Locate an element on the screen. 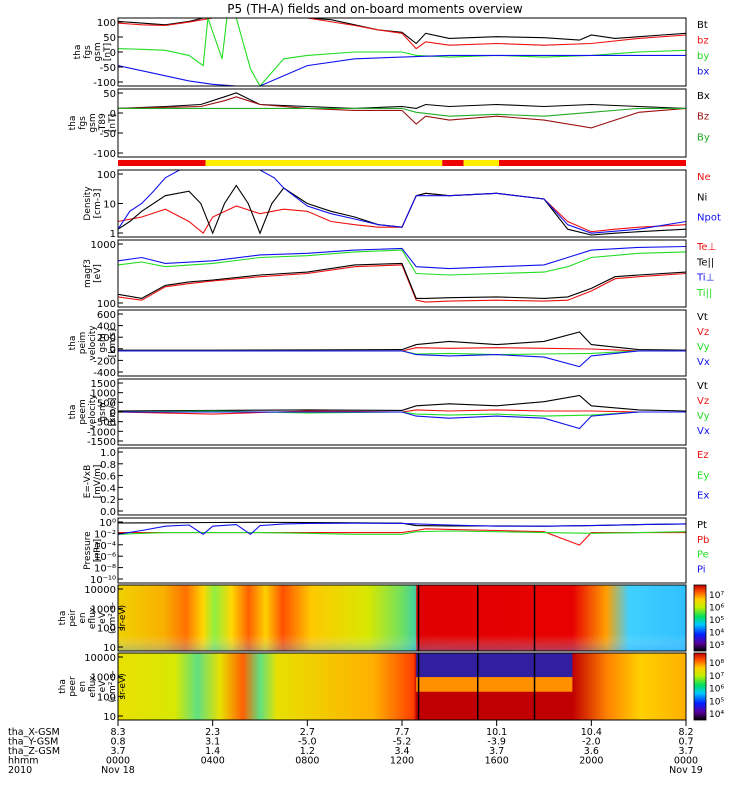 This screenshot has width=750, height=804. y-axis-label-line: fgs is located at coordinates (88, 52).